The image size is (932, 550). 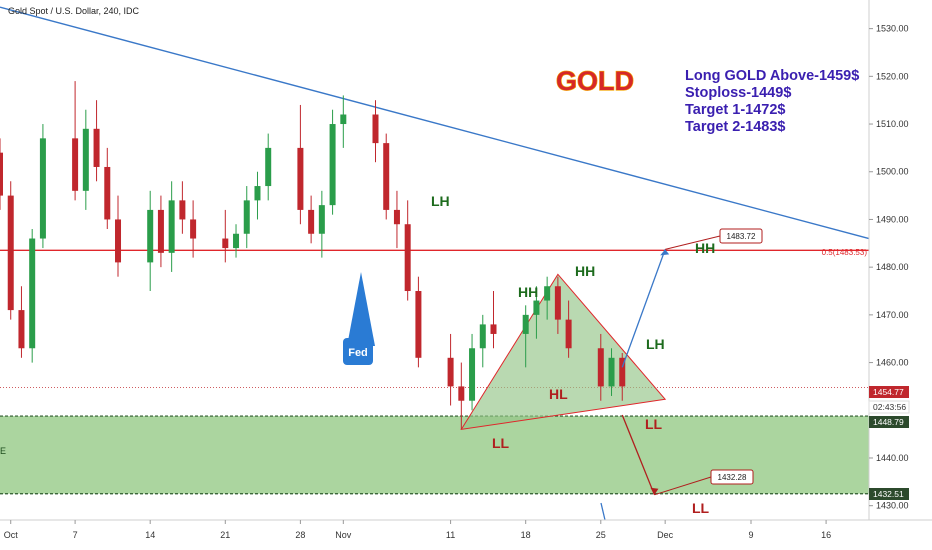 What do you see at coordinates (845, 252) in the screenshot?
I see `fib-level-label: 0.5(1483.53)` at bounding box center [845, 252].